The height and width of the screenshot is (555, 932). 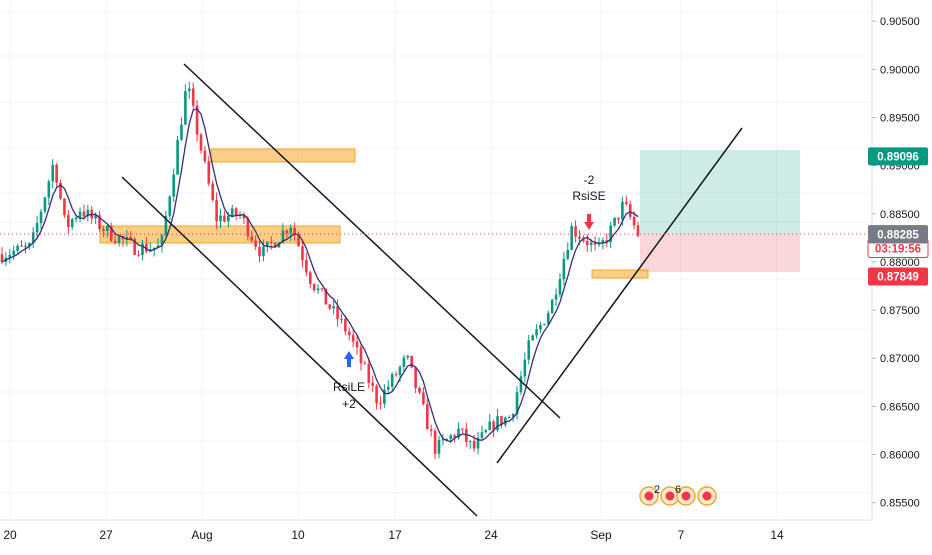 I want to click on time-tick-label-8: 14, so click(x=777, y=535).